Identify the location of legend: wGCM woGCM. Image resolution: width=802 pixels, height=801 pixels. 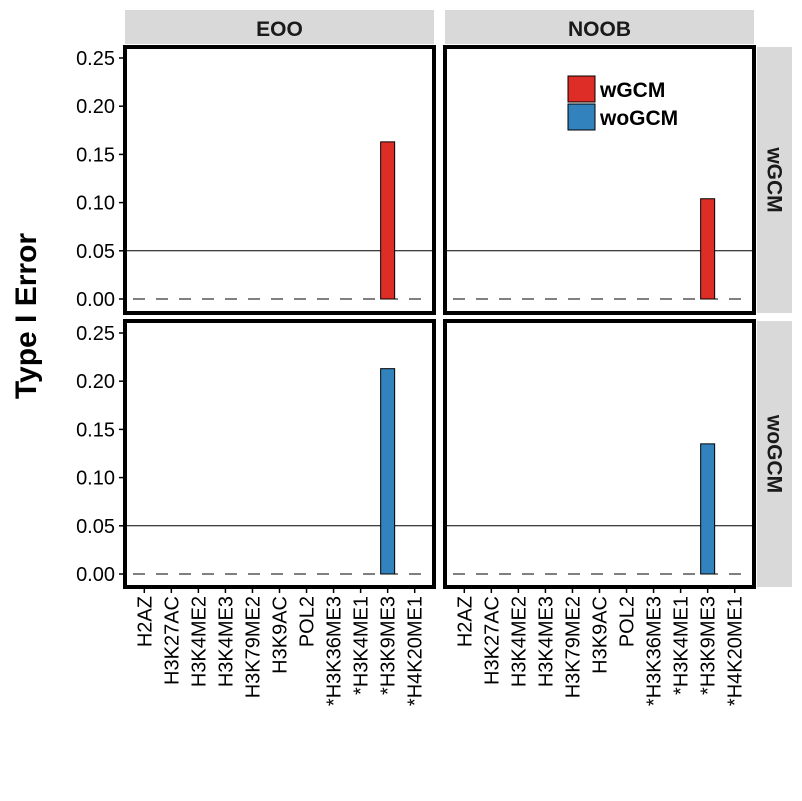
(622, 103).